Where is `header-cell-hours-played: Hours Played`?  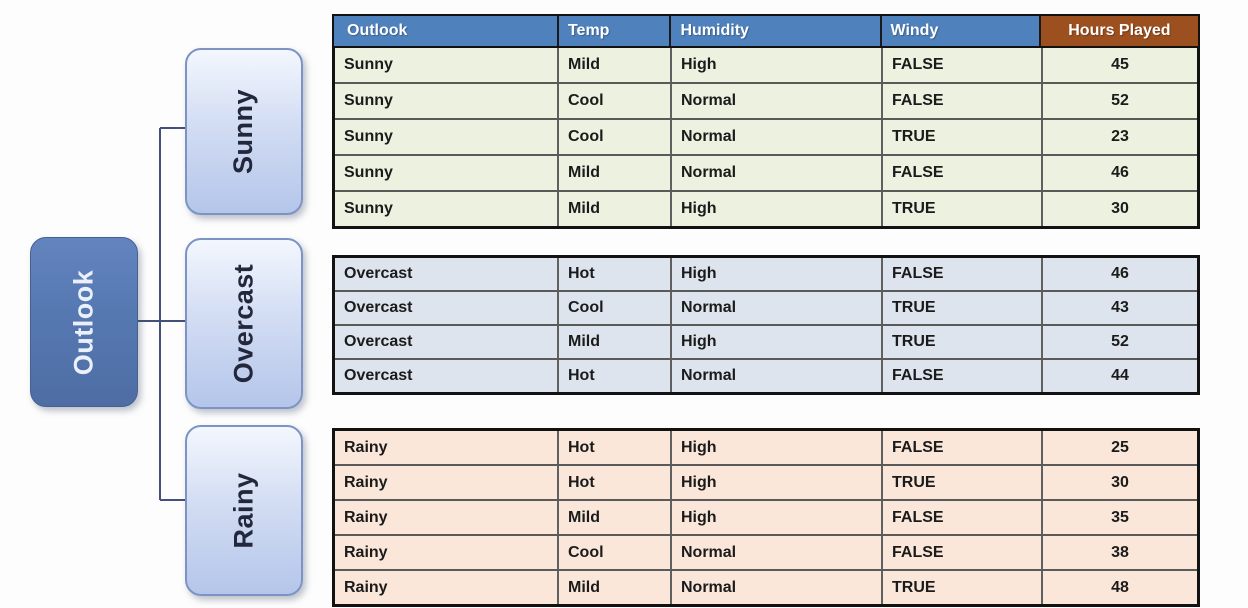 header-cell-hours-played: Hours Played is located at coordinates (1118, 31).